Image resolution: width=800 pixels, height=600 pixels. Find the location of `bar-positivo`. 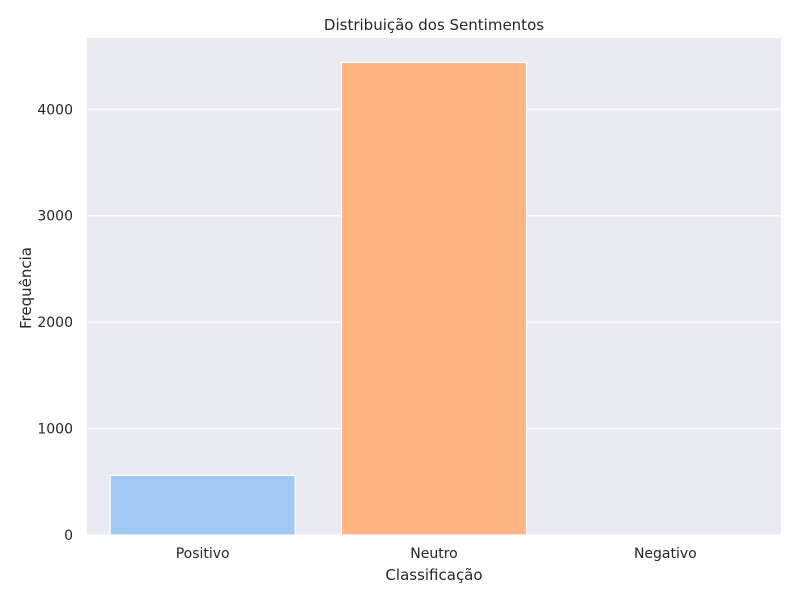

bar-positivo is located at coordinates (202, 505).